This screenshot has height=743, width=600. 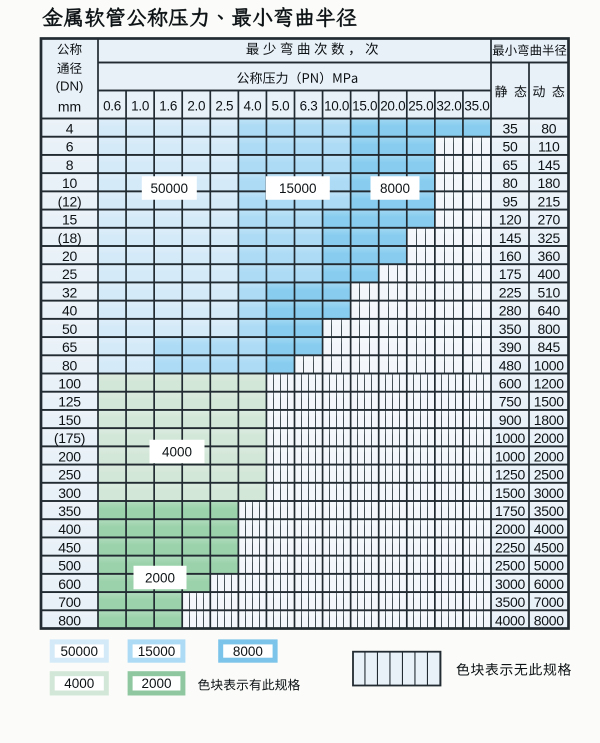 What do you see at coordinates (549, 256) in the screenshot?
I see `svg-text: 360` at bounding box center [549, 256].